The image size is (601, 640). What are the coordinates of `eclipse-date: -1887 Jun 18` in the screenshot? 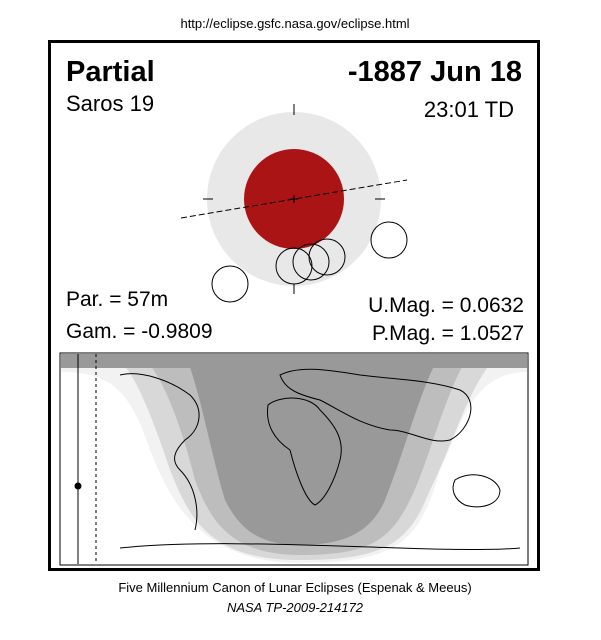 It's located at (435, 72).